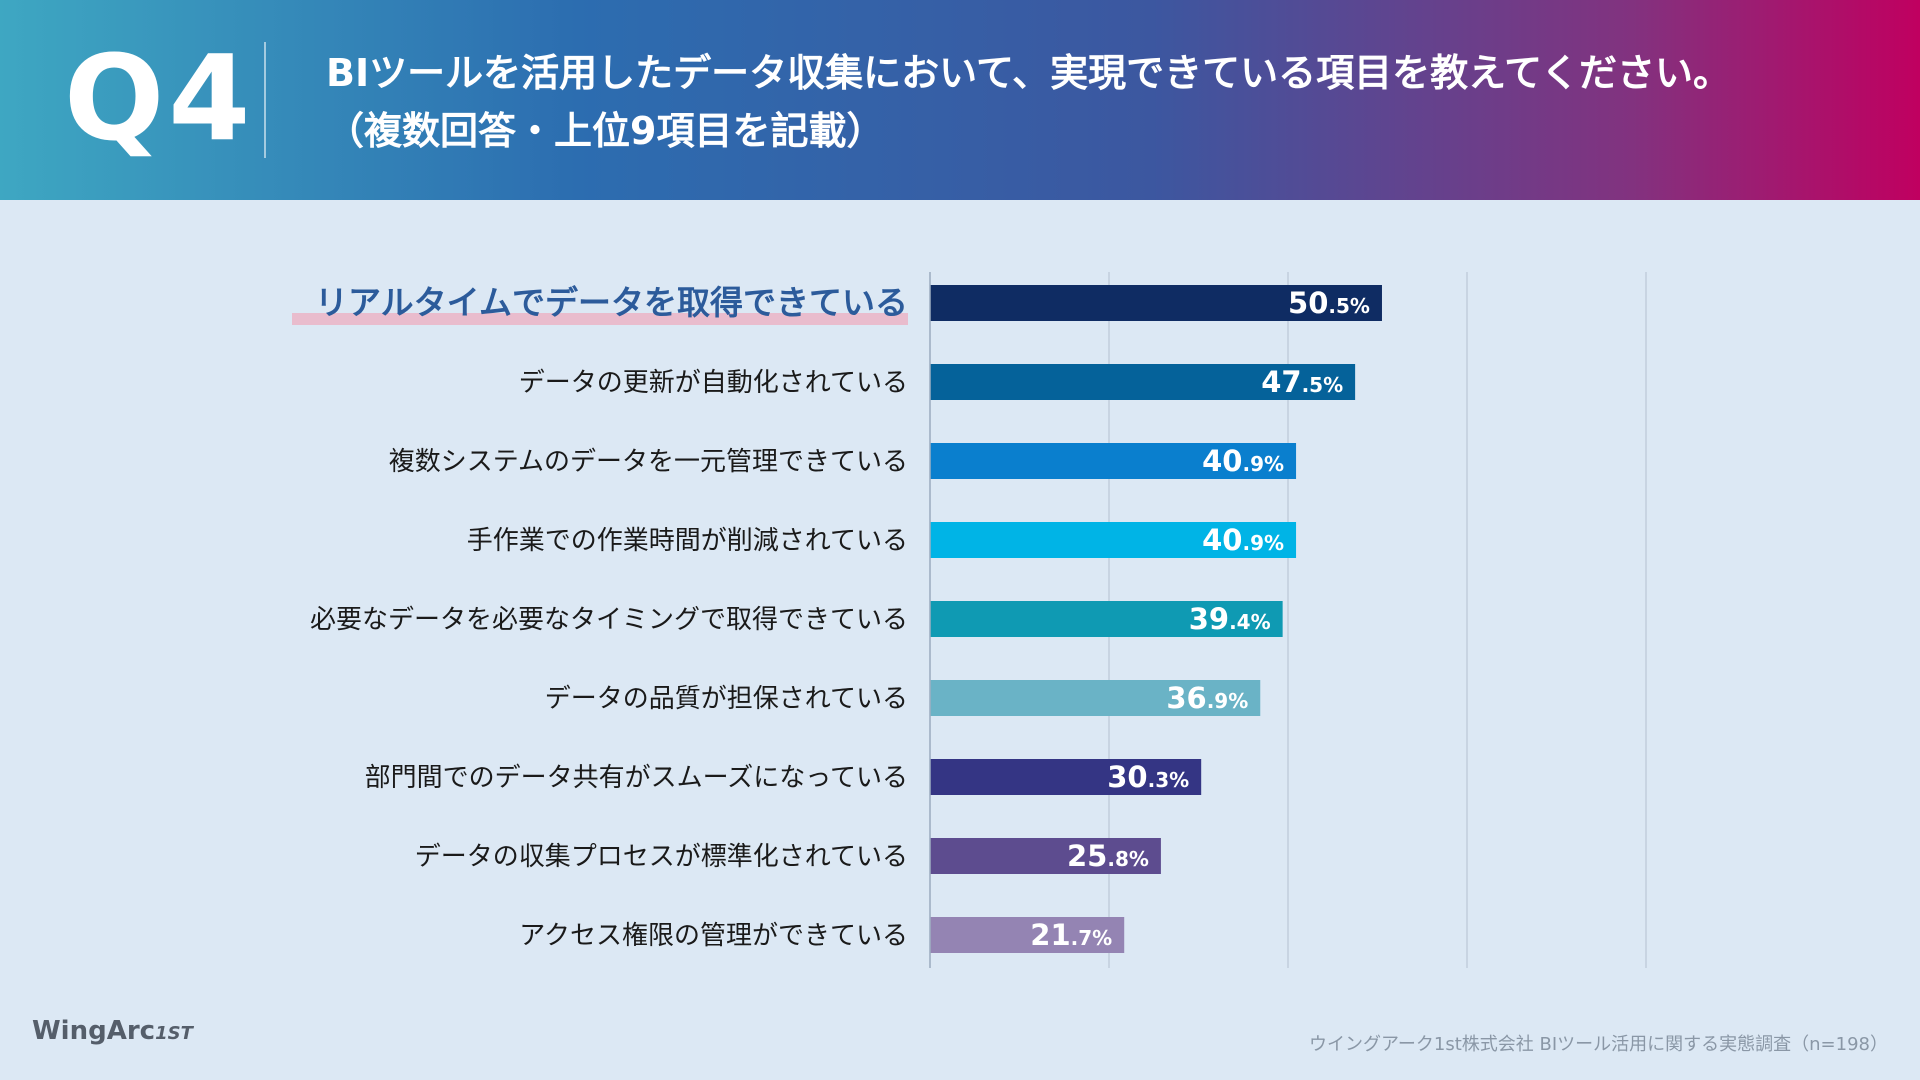 Image resolution: width=1920 pixels, height=1080 pixels. I want to click on wingarc-logo: WingArc1ST, so click(112, 1031).